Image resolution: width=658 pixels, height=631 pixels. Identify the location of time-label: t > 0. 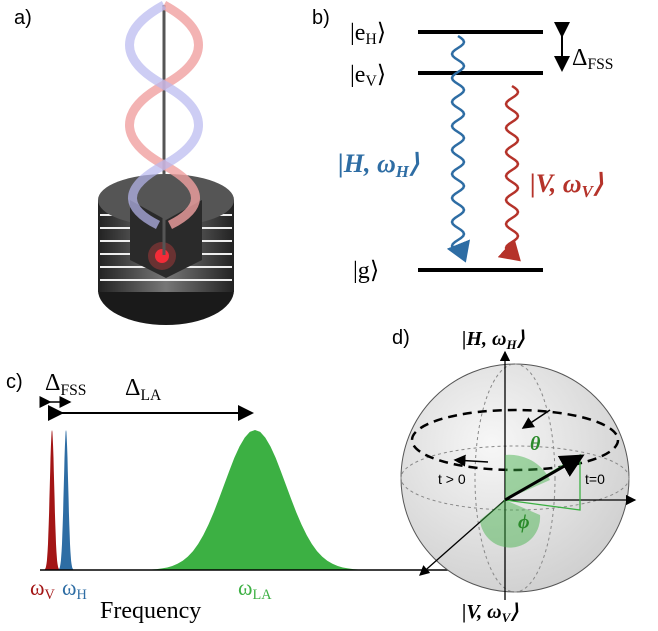
(452, 479).